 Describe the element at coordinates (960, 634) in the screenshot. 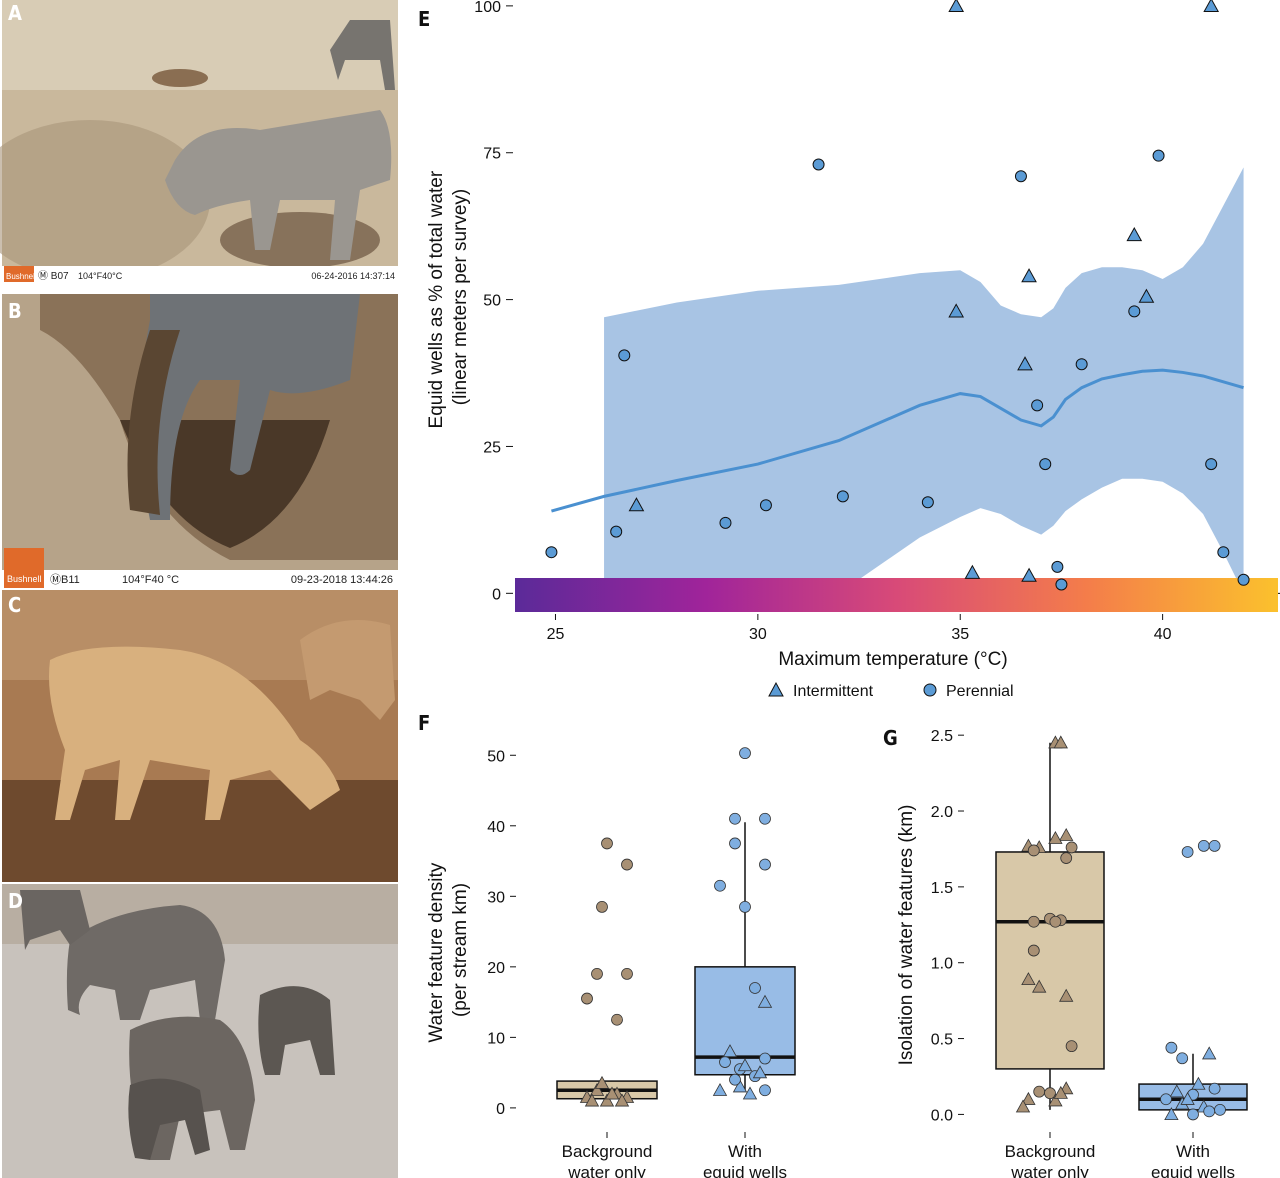

I see `x-tick-label: 35` at that location.